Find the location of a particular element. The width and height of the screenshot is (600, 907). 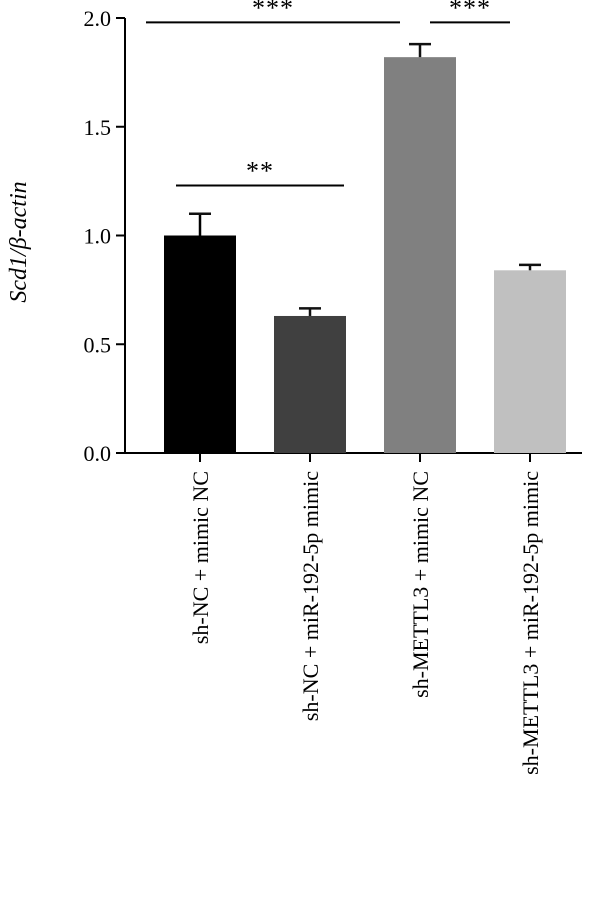

category-label: sh-NC + miR-192-5p mimic is located at coordinates (310, 596).